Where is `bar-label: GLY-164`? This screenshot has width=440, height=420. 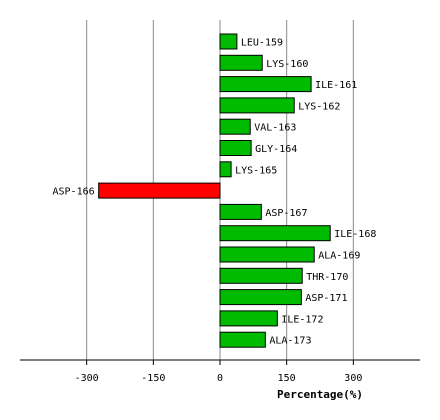
bar-label: GLY-164 is located at coordinates (276, 149).